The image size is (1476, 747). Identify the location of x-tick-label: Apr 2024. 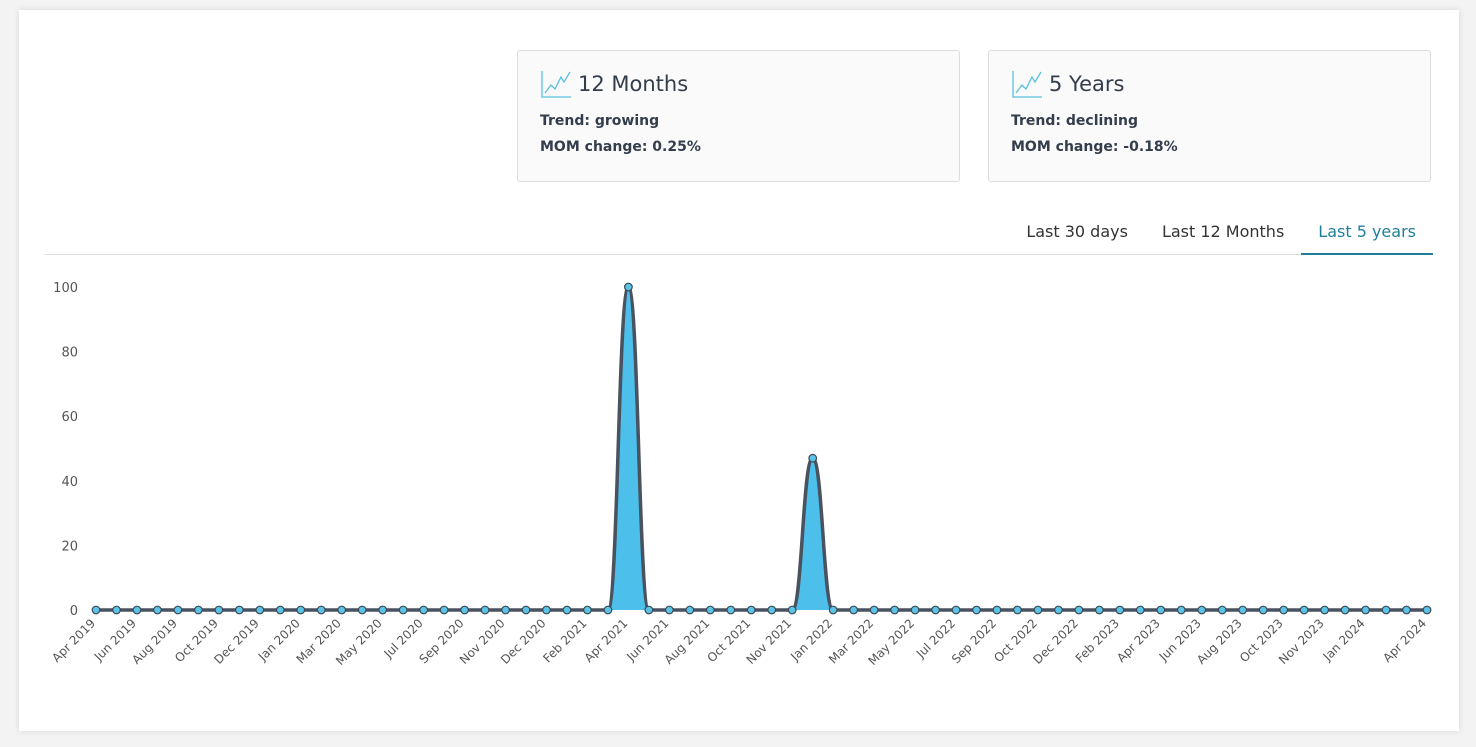
(1404, 640).